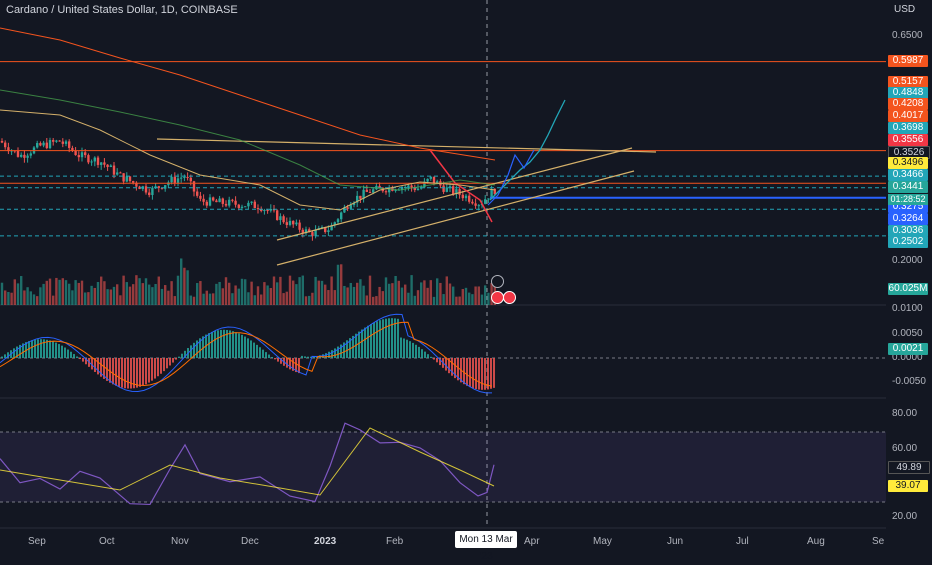 The image size is (932, 565). I want to click on scale-tick-label: 0.6500, so click(907, 35).